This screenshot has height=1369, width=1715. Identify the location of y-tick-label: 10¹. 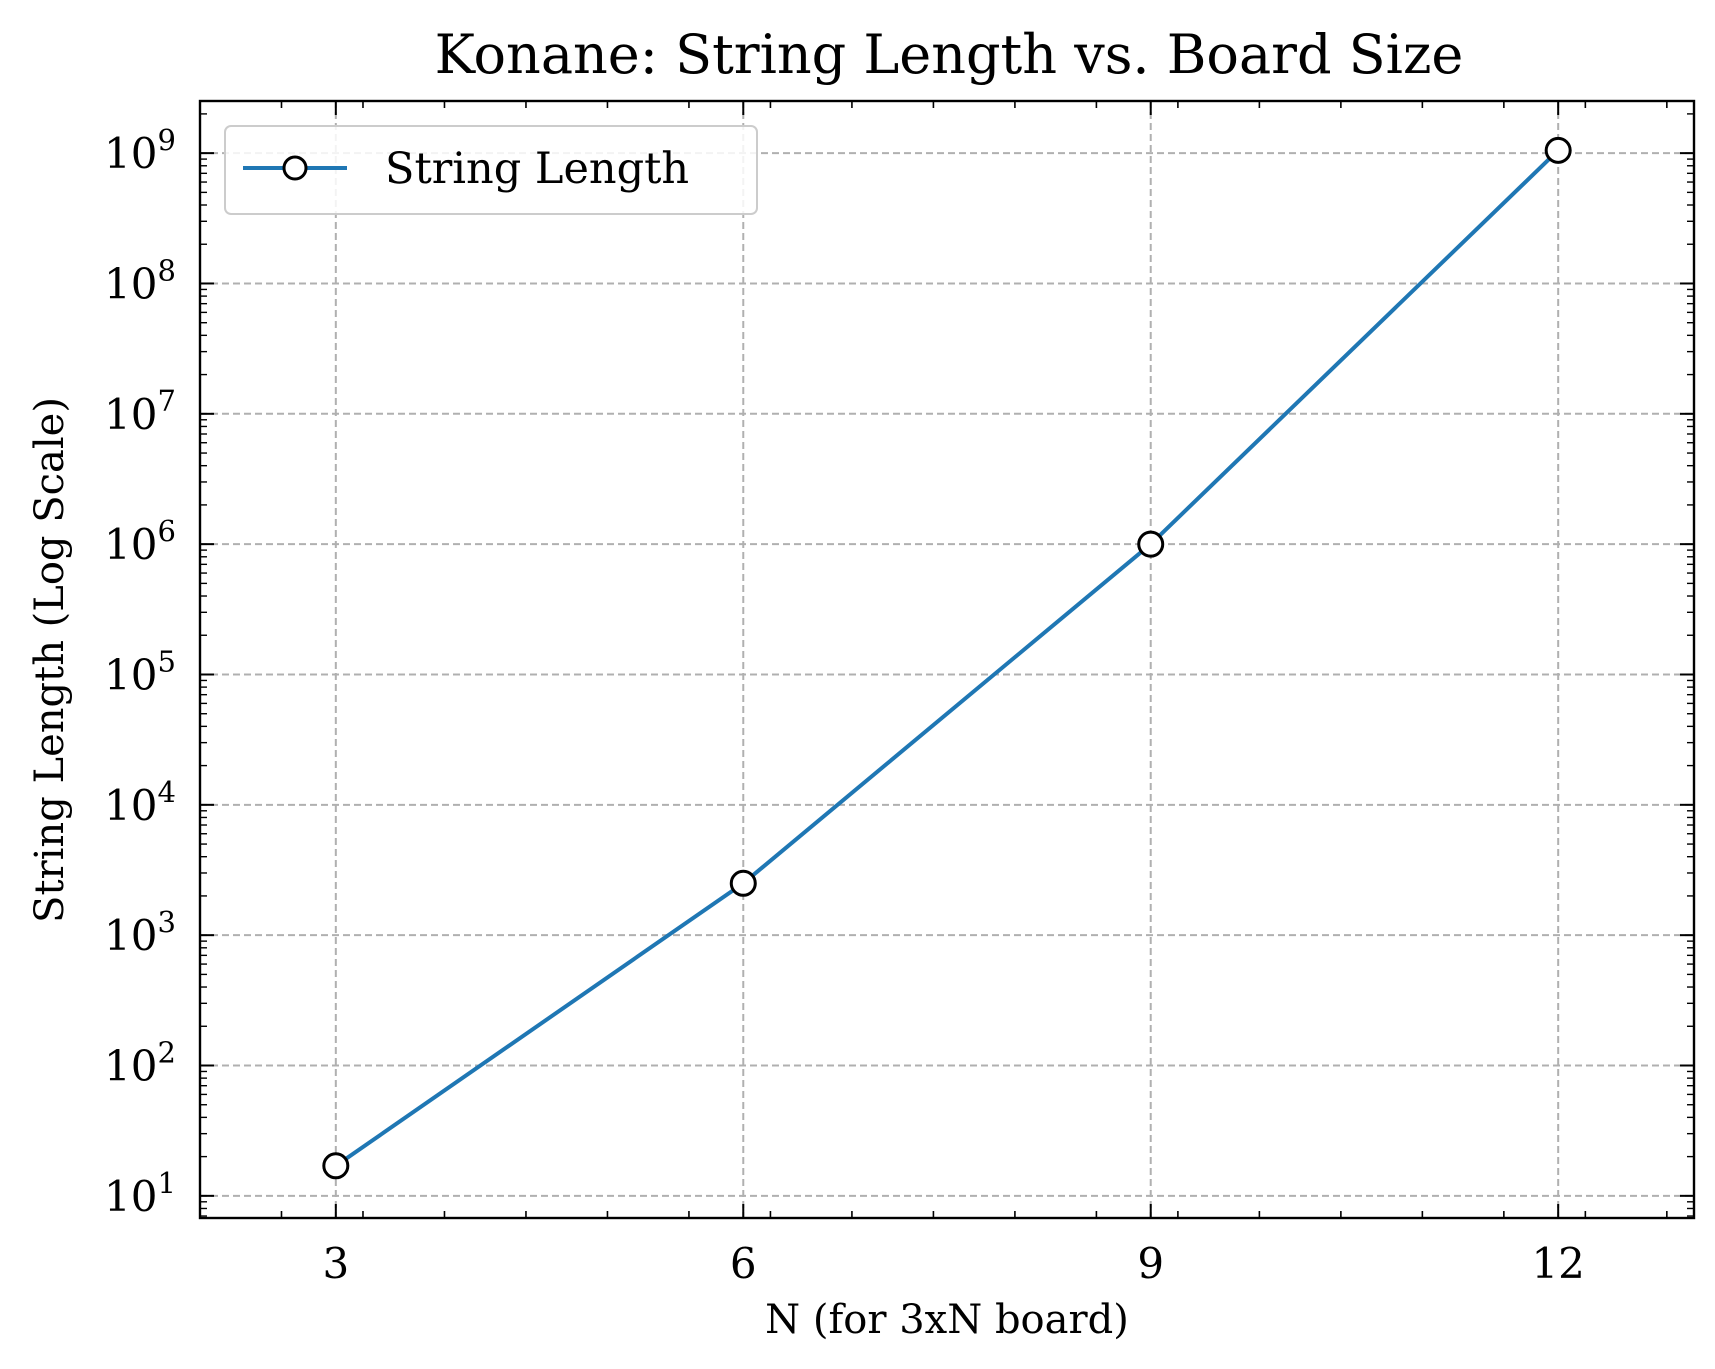
(140, 1193).